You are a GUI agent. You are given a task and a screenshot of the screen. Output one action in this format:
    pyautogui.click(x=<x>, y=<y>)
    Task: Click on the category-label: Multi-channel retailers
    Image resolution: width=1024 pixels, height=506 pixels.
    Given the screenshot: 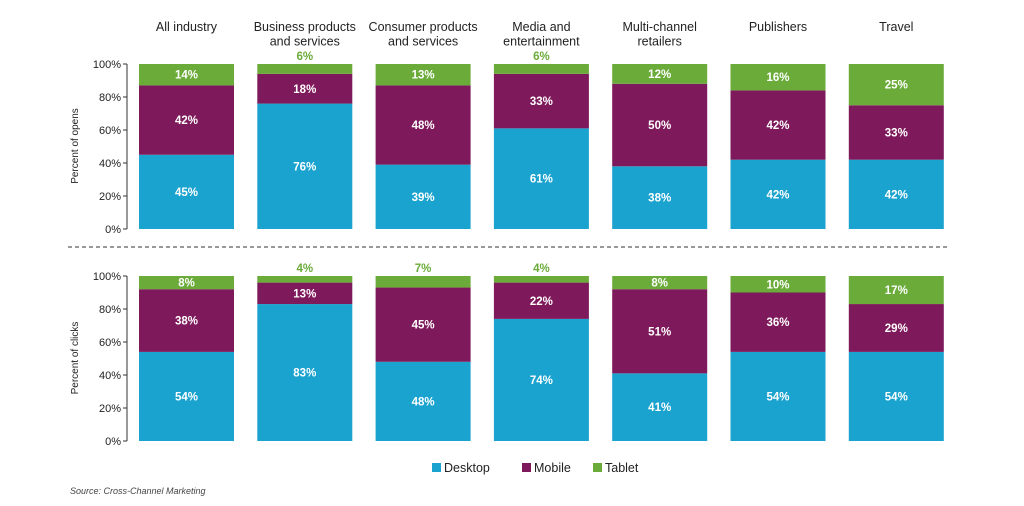 What is the action you would take?
    pyautogui.click(x=660, y=34)
    